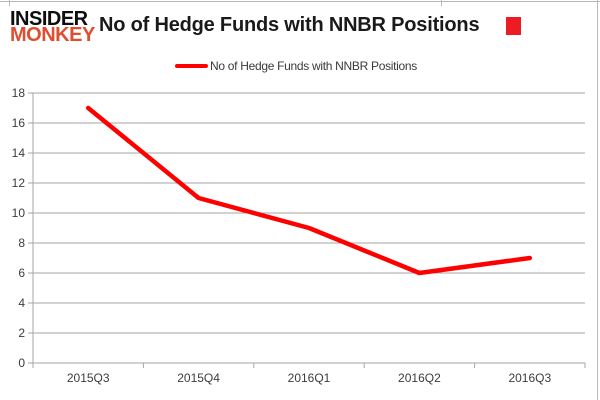 Image resolution: width=600 pixels, height=400 pixels. I want to click on page-top-tick-left, so click(9, 3).